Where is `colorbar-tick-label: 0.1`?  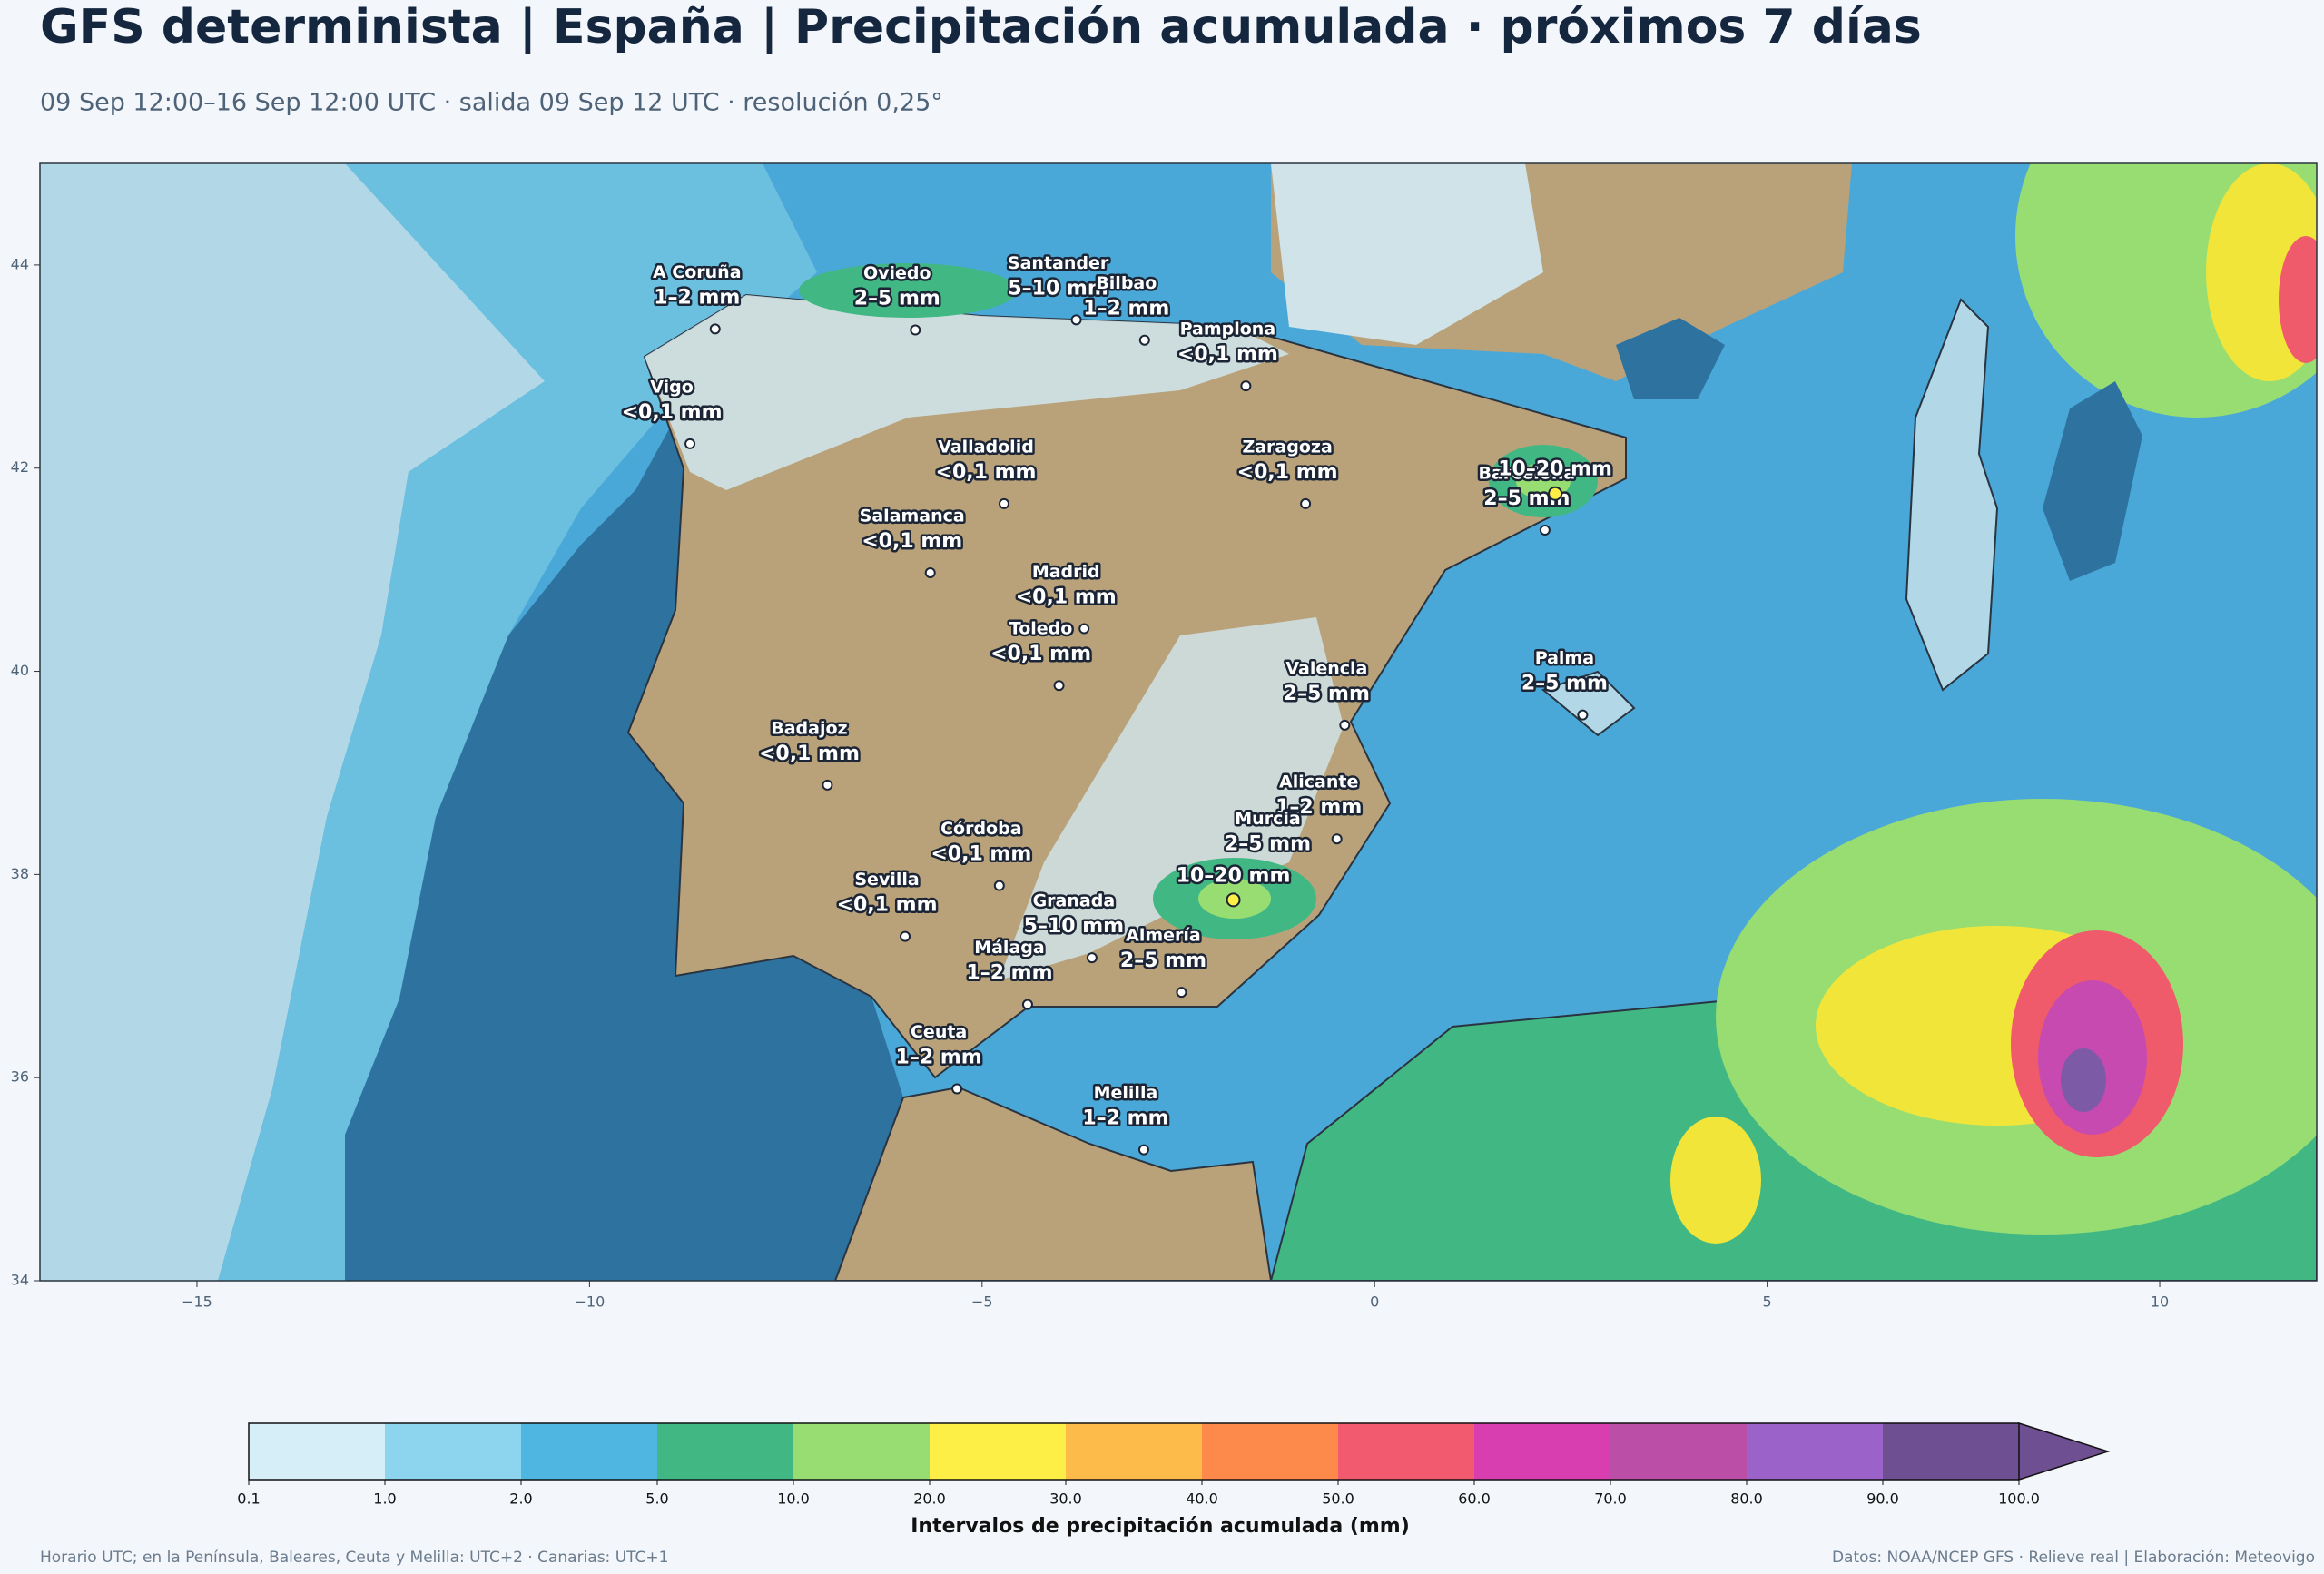 colorbar-tick-label: 0.1 is located at coordinates (248, 1499).